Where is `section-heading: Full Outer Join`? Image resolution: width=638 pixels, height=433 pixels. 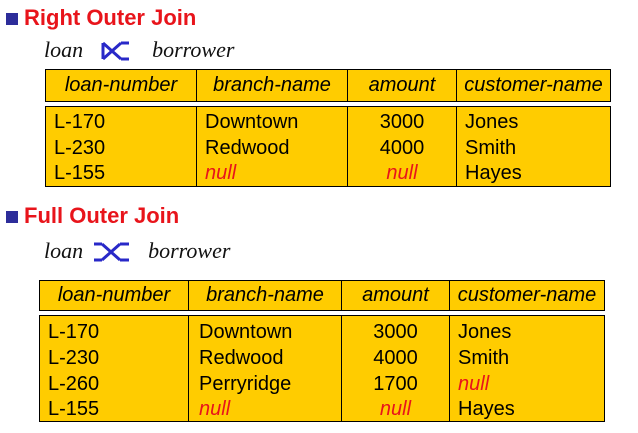 section-heading: Full Outer Join is located at coordinates (102, 215).